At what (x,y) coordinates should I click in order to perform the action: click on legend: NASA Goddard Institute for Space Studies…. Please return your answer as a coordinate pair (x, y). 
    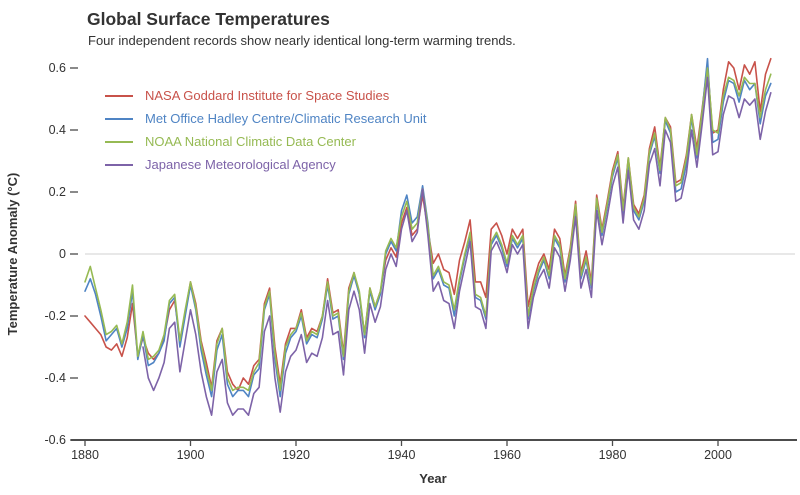
    Looking at the image, I should click on (266, 130).